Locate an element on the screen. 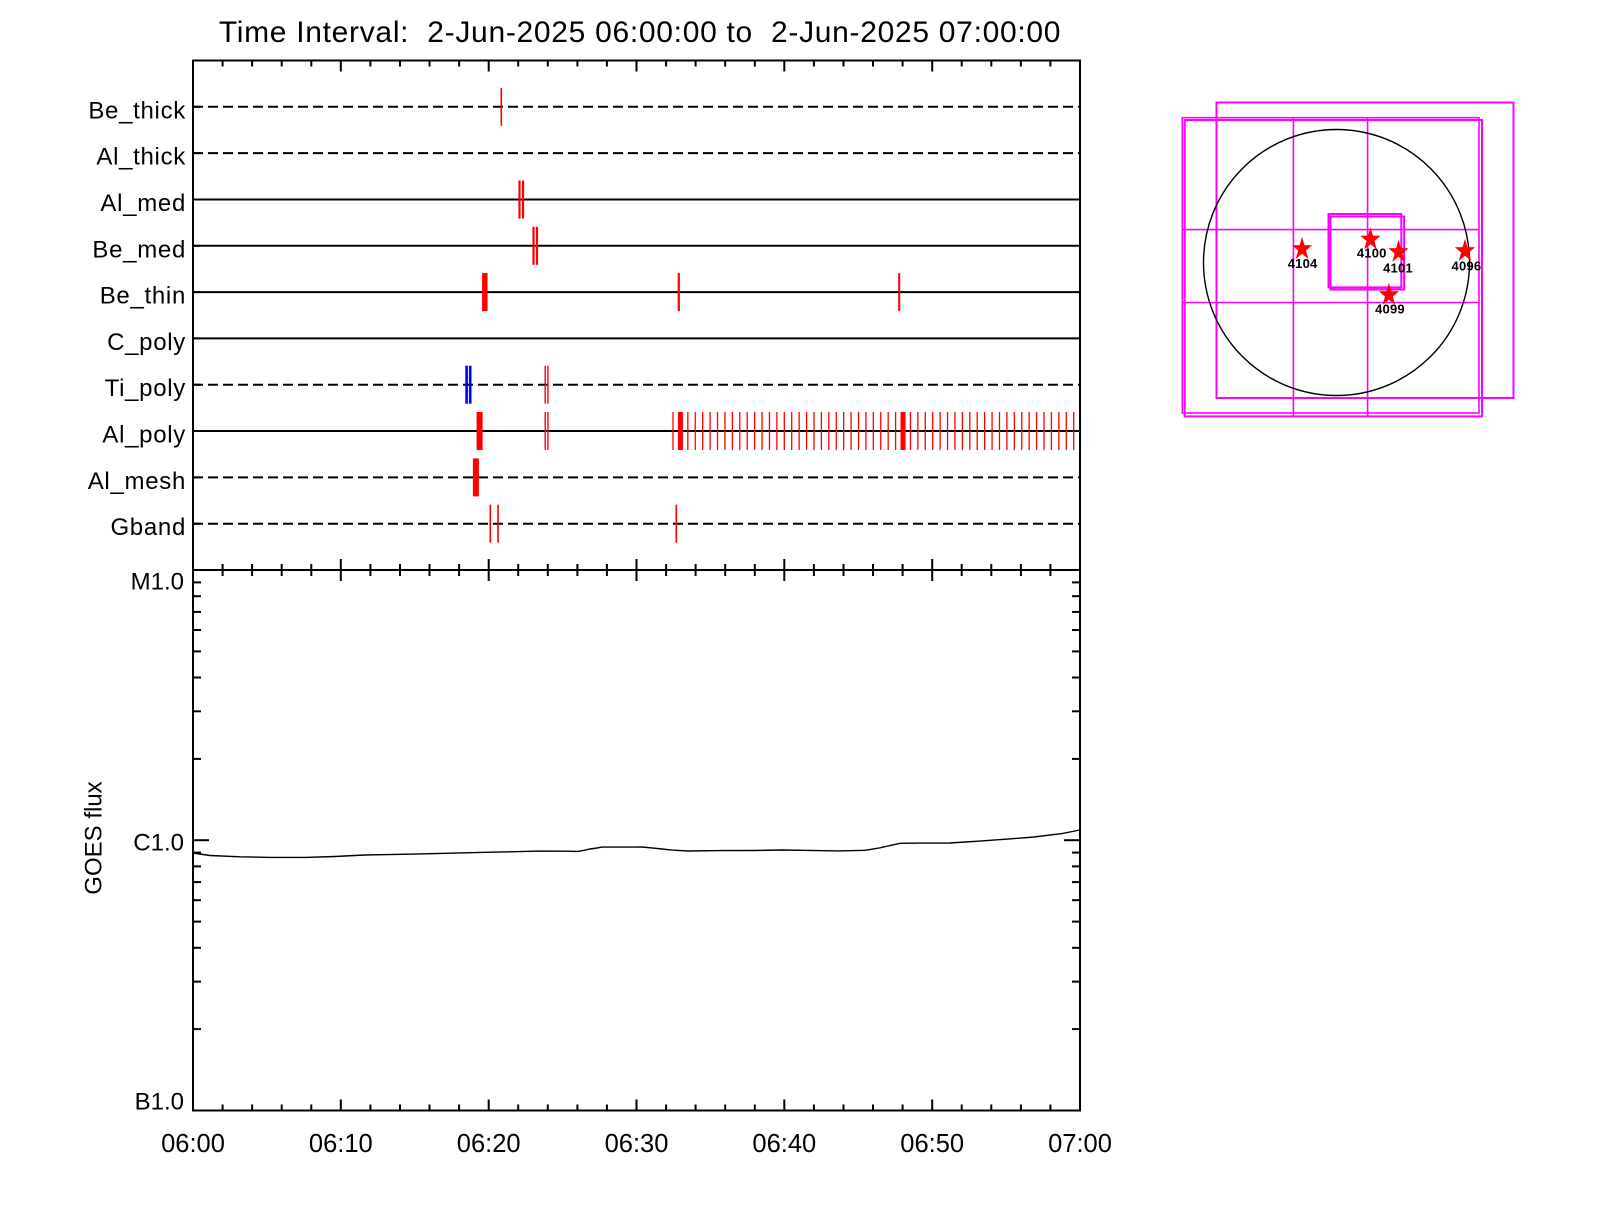 This screenshot has width=1600, height=1205. svg-text: 4096 is located at coordinates (1467, 266).